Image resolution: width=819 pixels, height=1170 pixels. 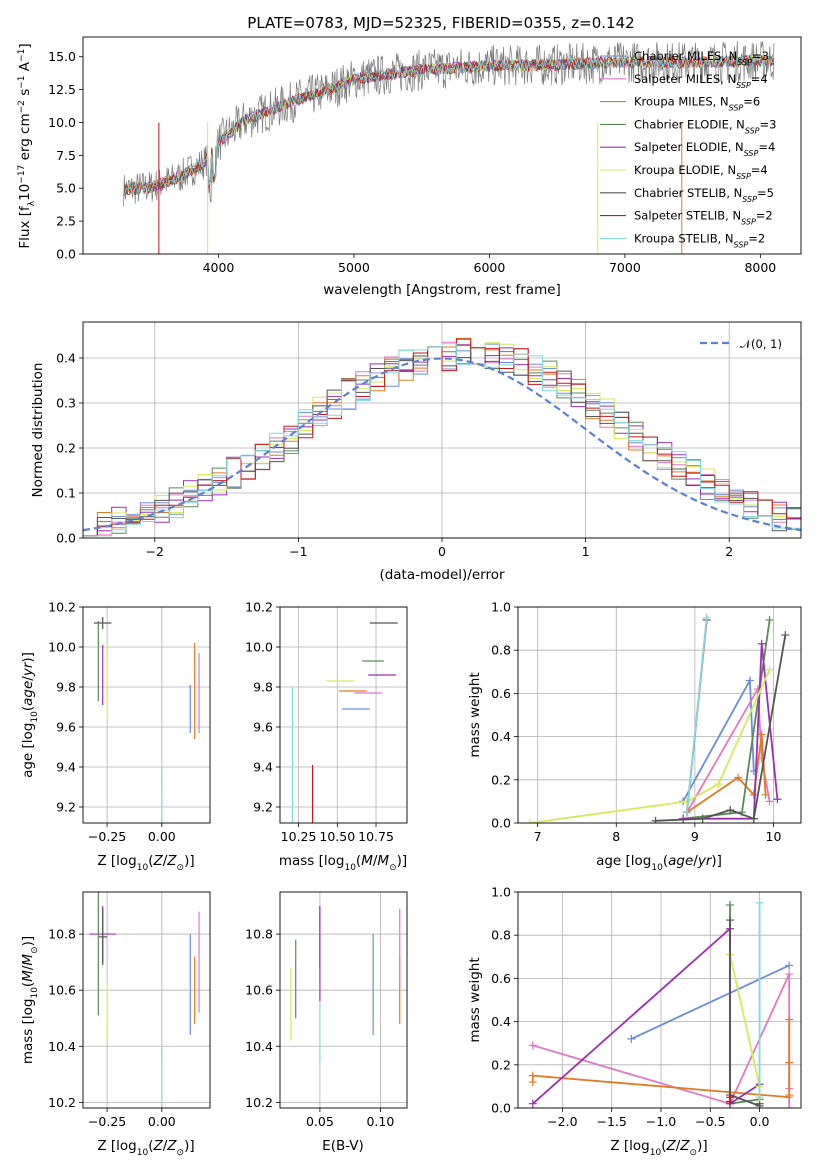 I want to click on tick-label-x: −1.0, so click(x=661, y=1121).